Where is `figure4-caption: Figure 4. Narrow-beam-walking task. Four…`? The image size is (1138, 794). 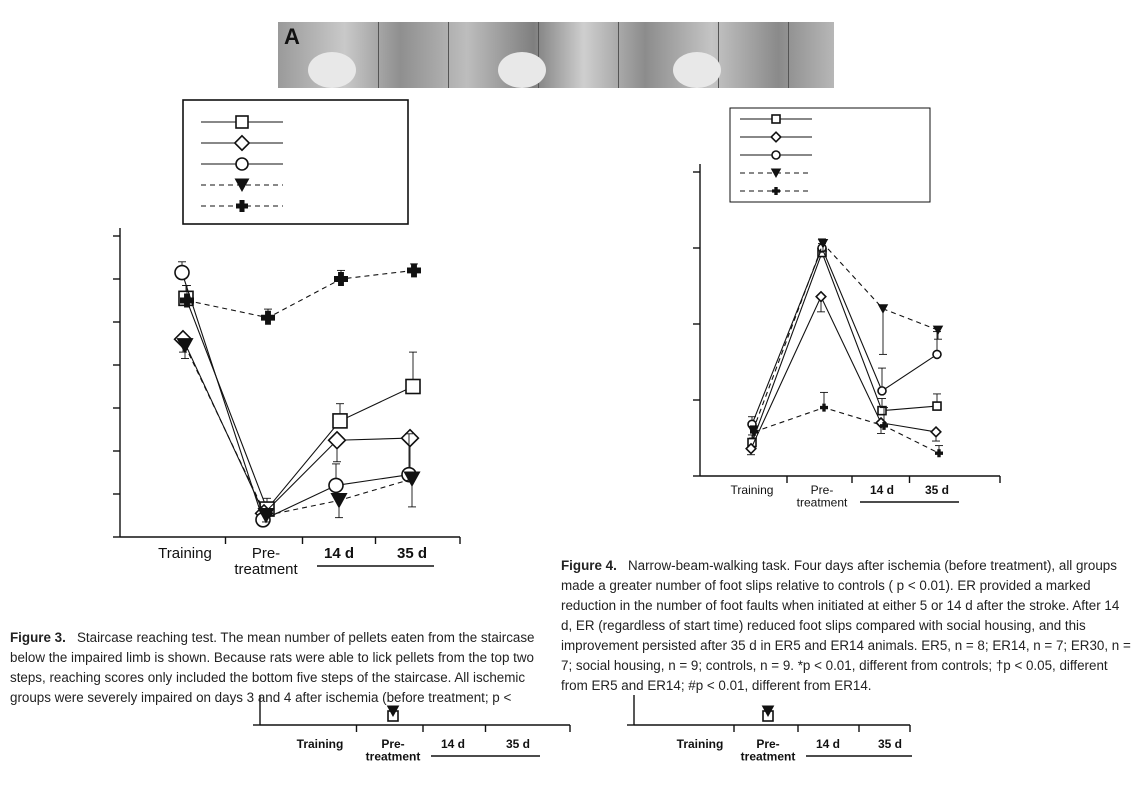 figure4-caption: Figure 4. Narrow-beam-walking task. Four… is located at coordinates (847, 626).